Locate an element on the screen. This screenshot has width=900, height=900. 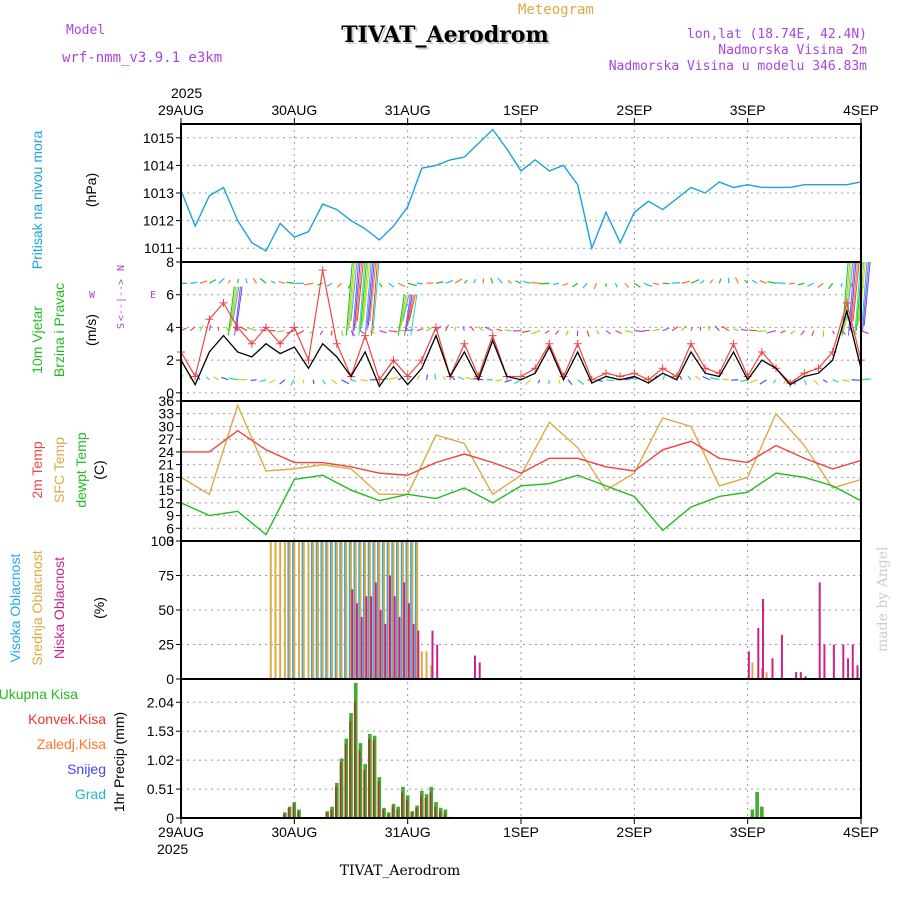
footer-title: TIVAT_Aerodrom is located at coordinates (400, 871).